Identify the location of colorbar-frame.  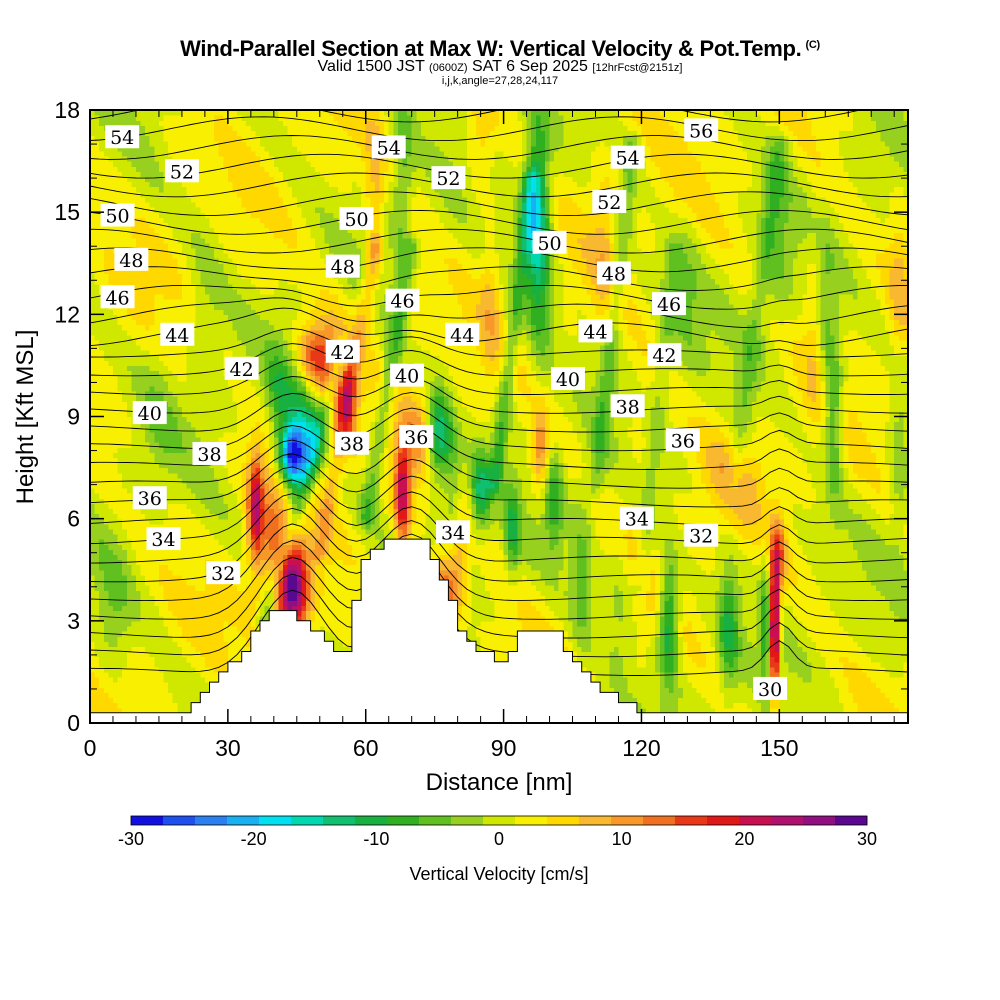
(499, 820).